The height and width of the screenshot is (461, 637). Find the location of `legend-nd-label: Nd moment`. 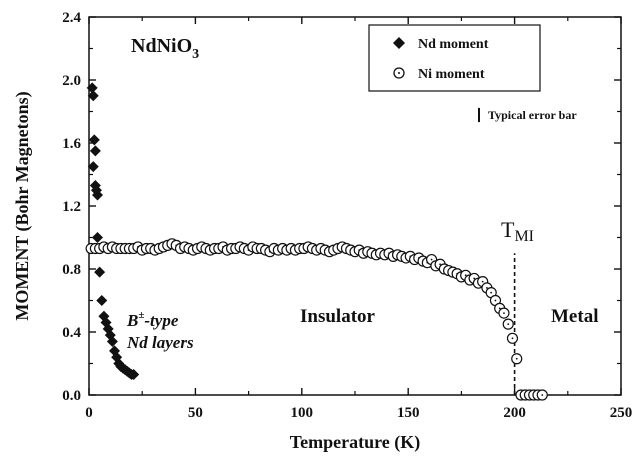

legend-nd-label: Nd moment is located at coordinates (453, 44).